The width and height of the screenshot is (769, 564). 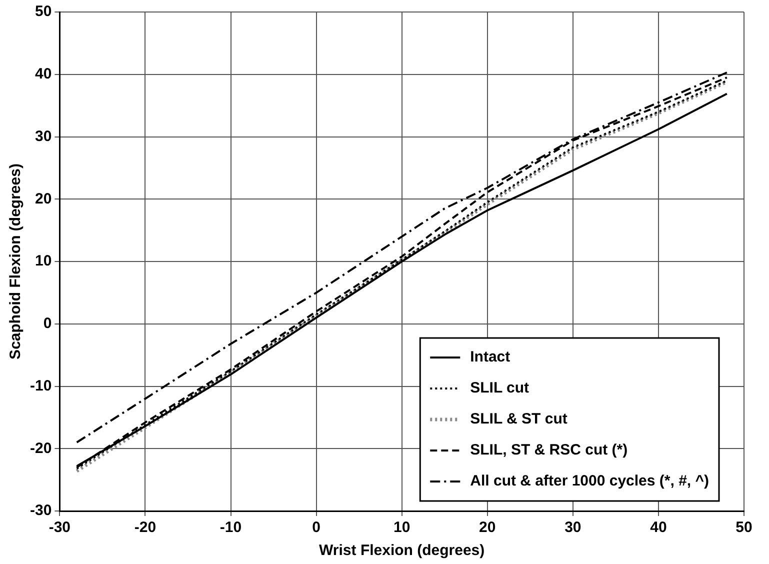 I want to click on y-tick-label: 50, so click(x=43, y=11).